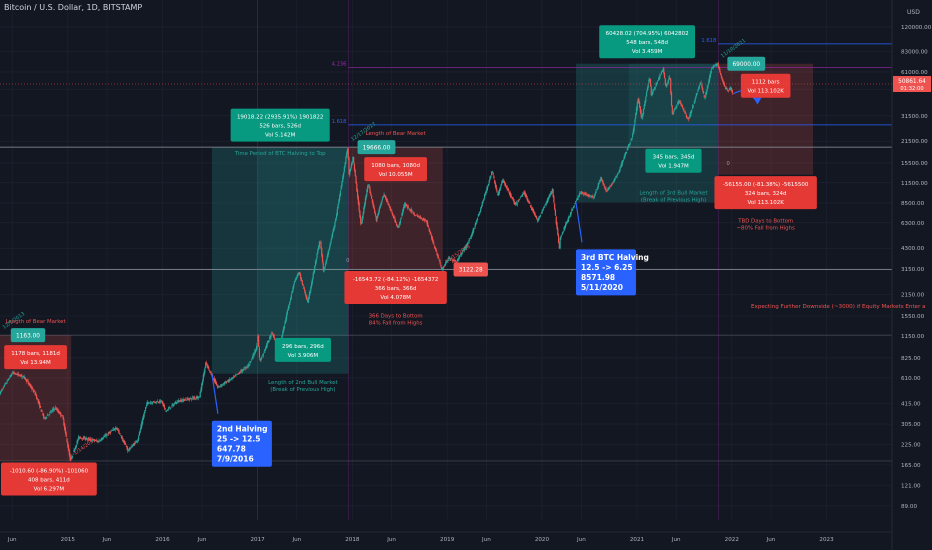  I want to click on price-tick-label: 4300.00, so click(913, 249).